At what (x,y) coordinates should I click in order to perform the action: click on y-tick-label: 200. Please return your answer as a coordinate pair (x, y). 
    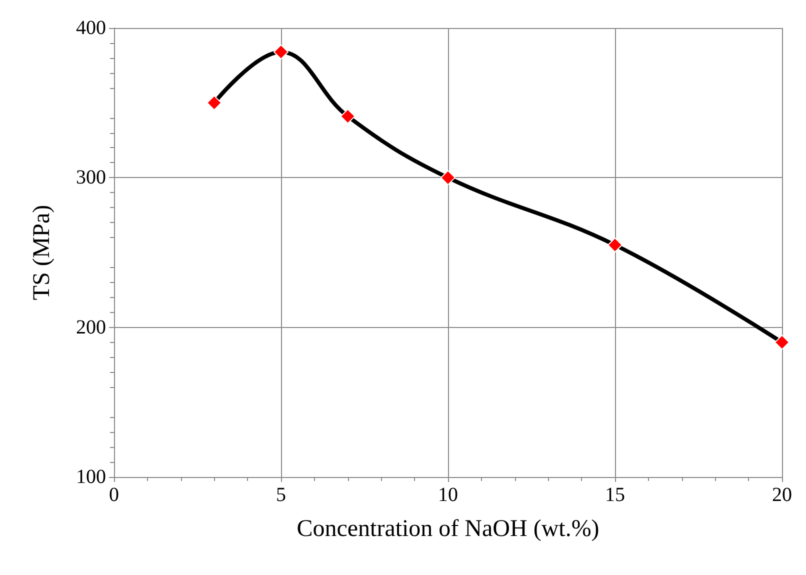
    Looking at the image, I should click on (91, 327).